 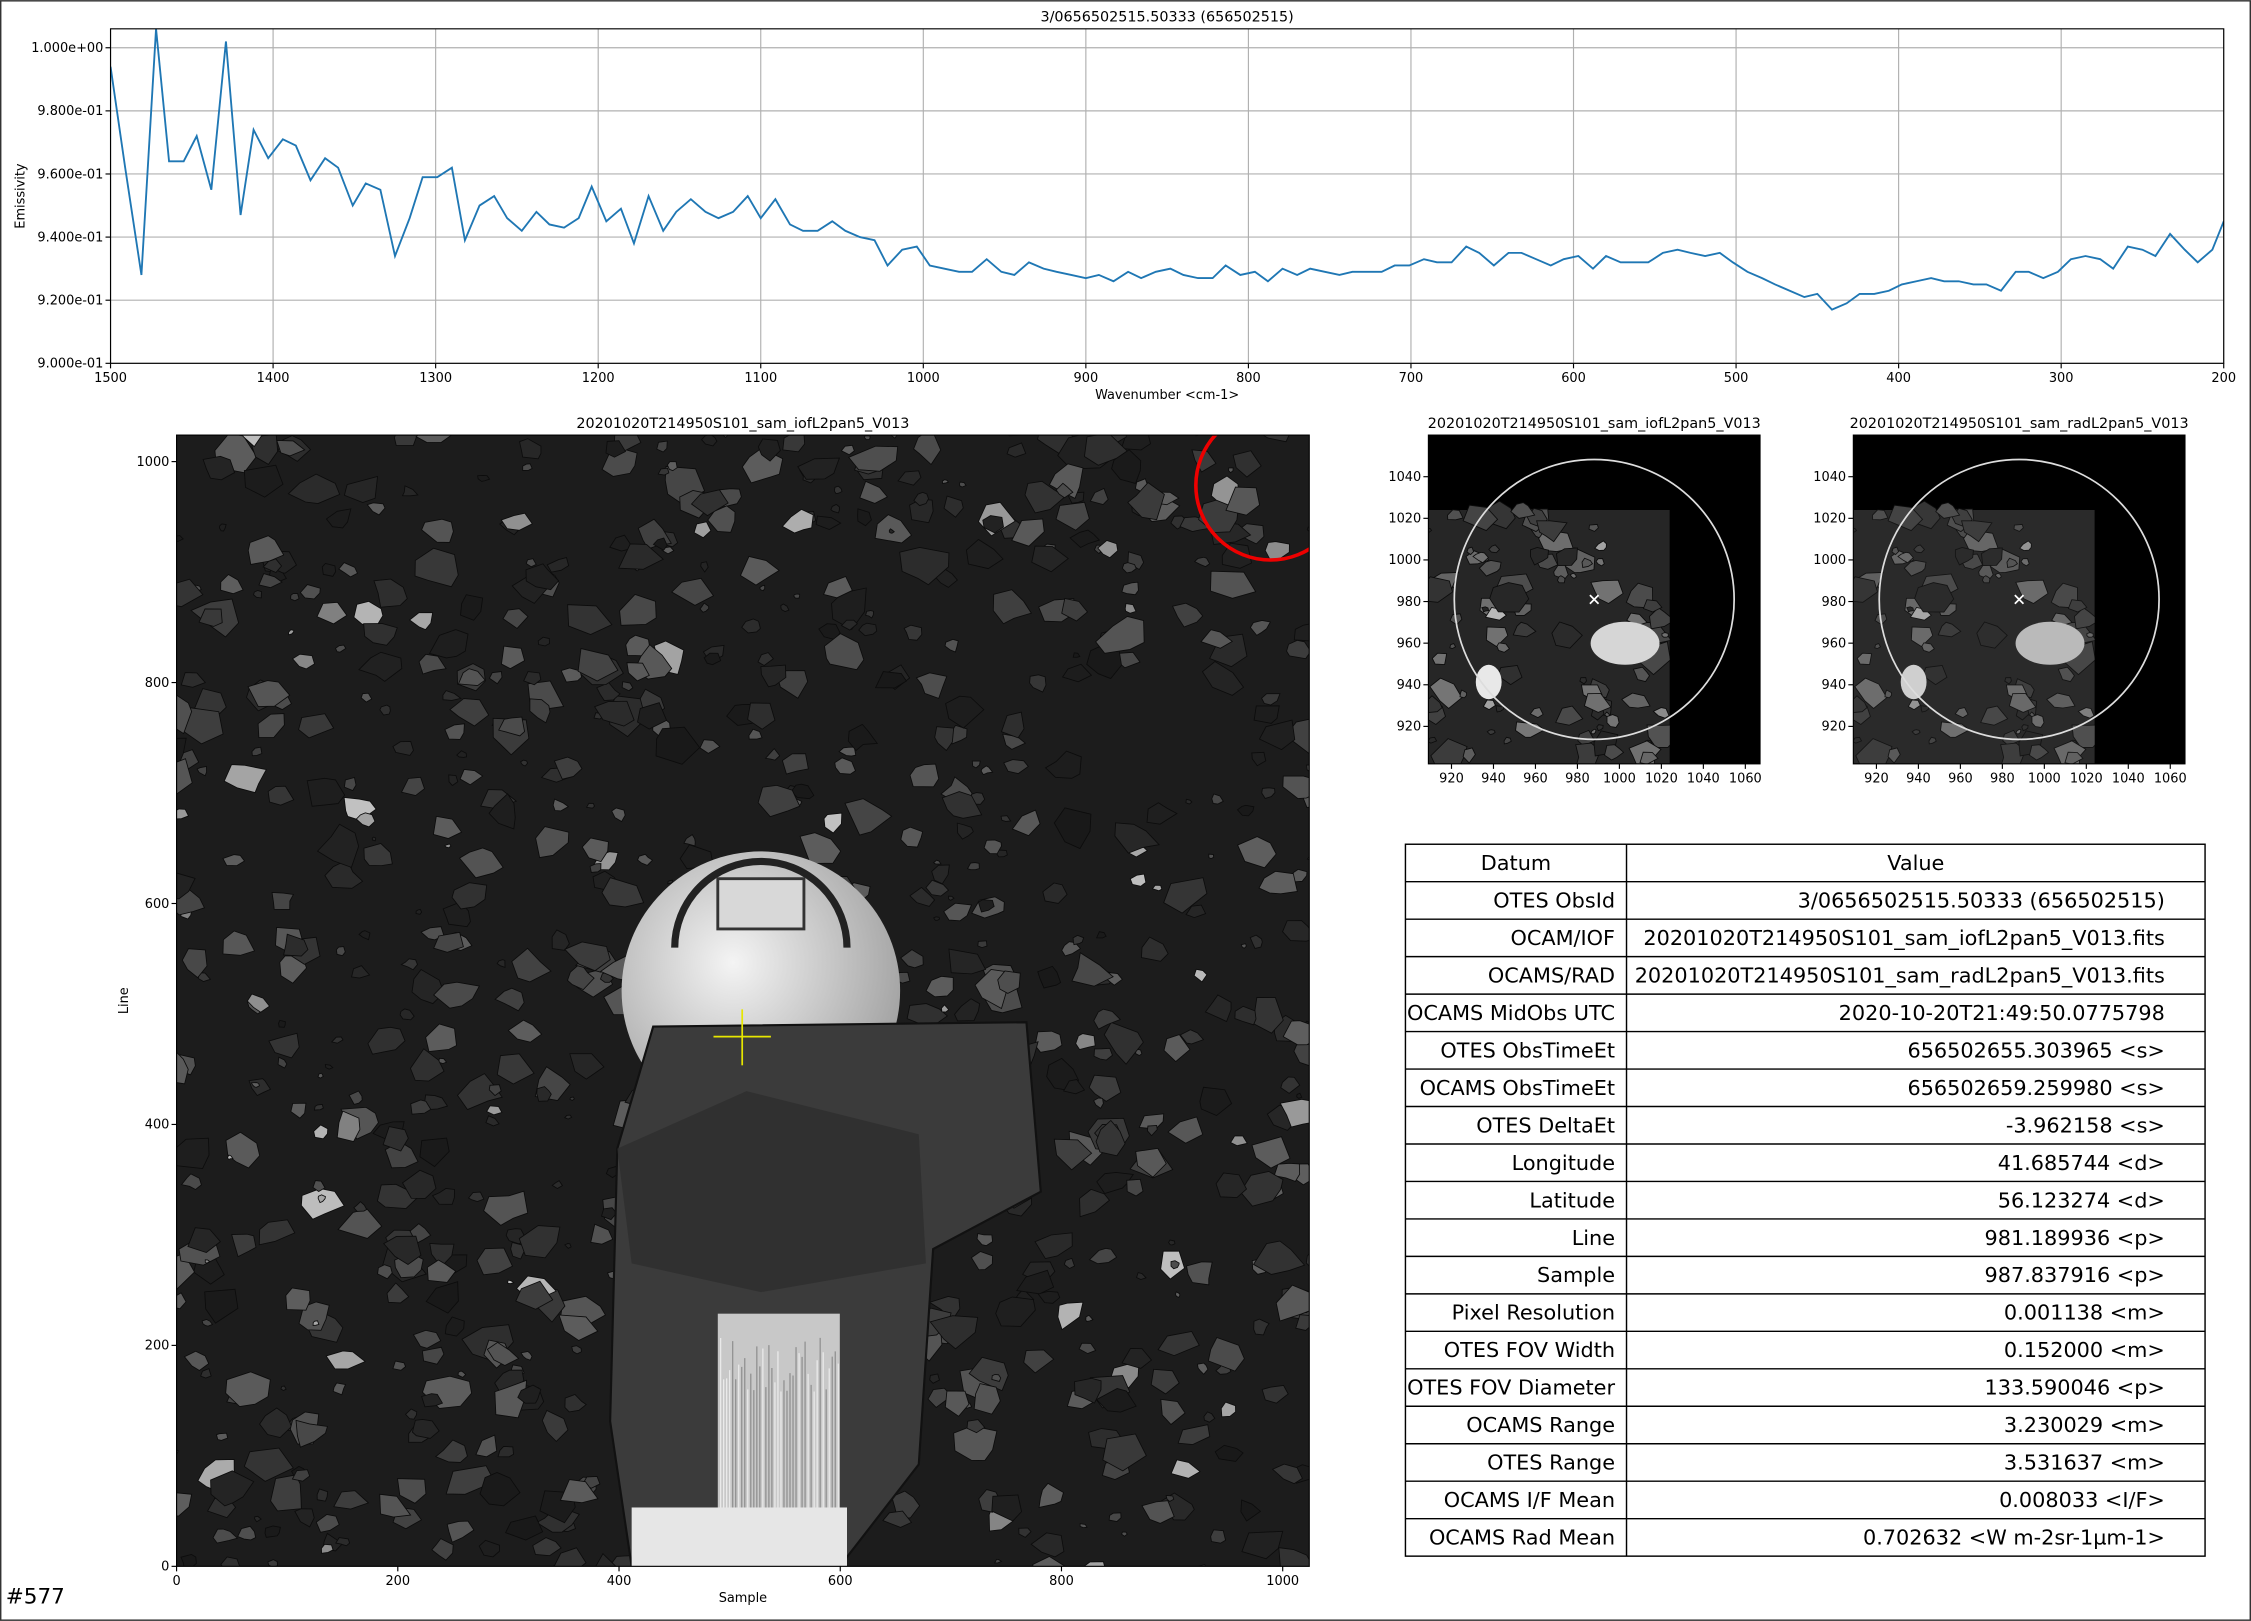 I want to click on table-datum: OCAMS Range, so click(x=1540, y=1425).